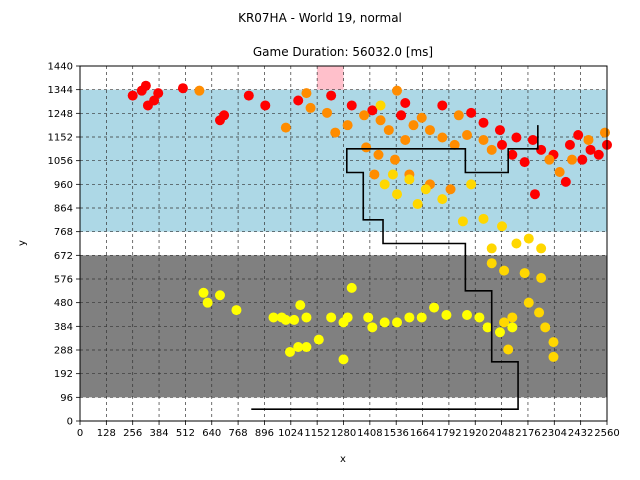 The image size is (640, 480). I want to click on y-tick-label: 672, so click(63, 256).